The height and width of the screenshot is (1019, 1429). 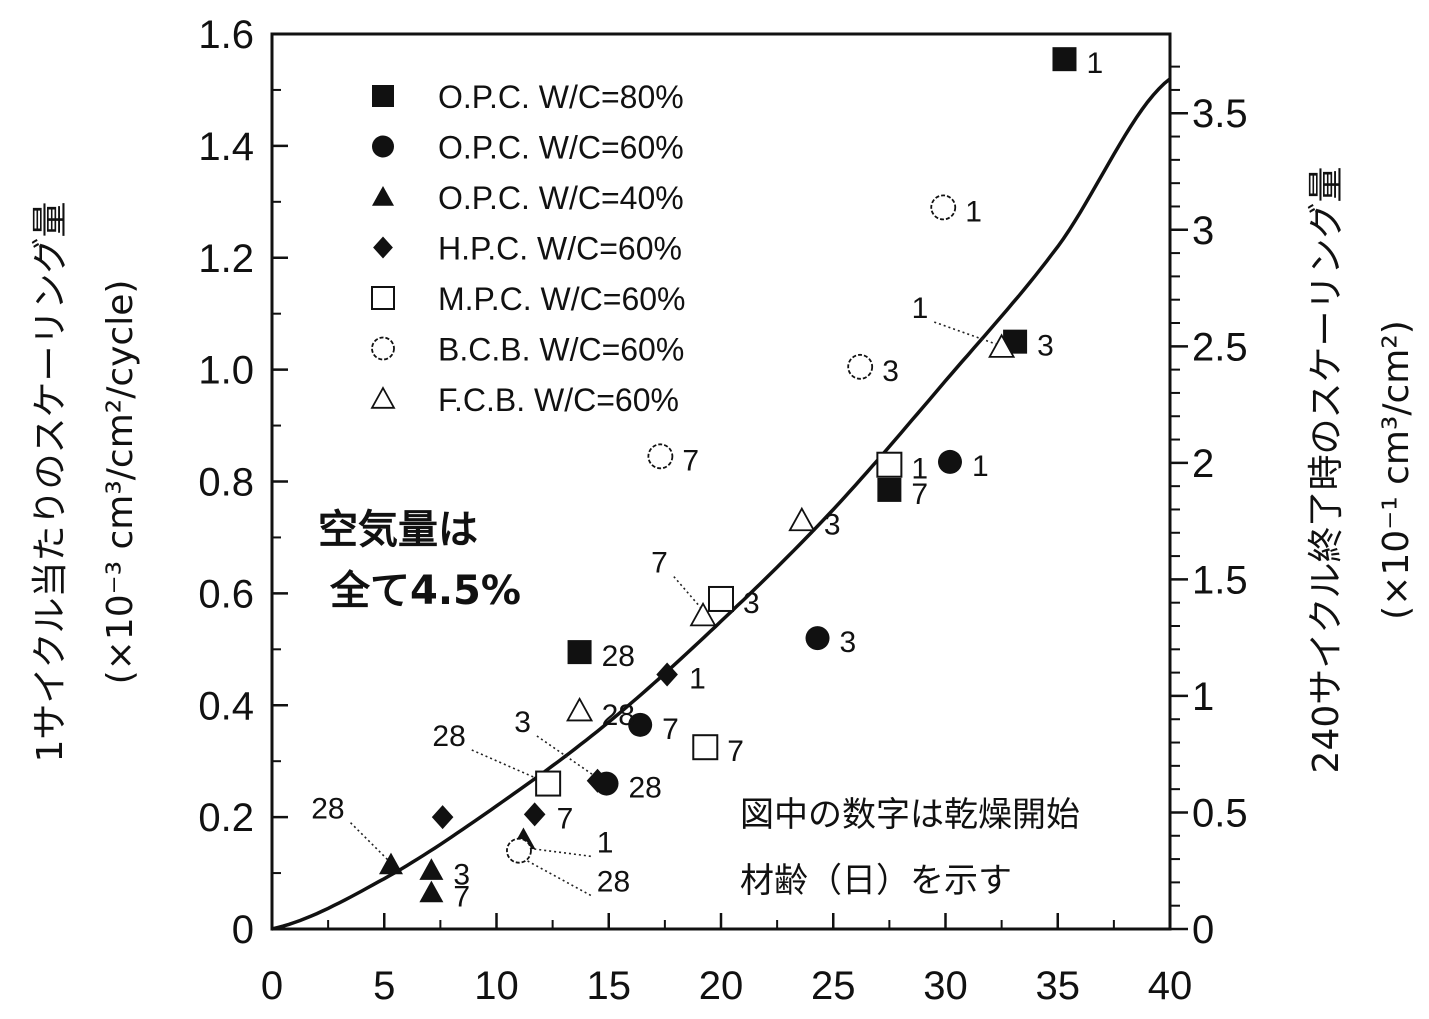 What do you see at coordinates (383, 96) in the screenshot?
I see `legend-marker-square-filled` at bounding box center [383, 96].